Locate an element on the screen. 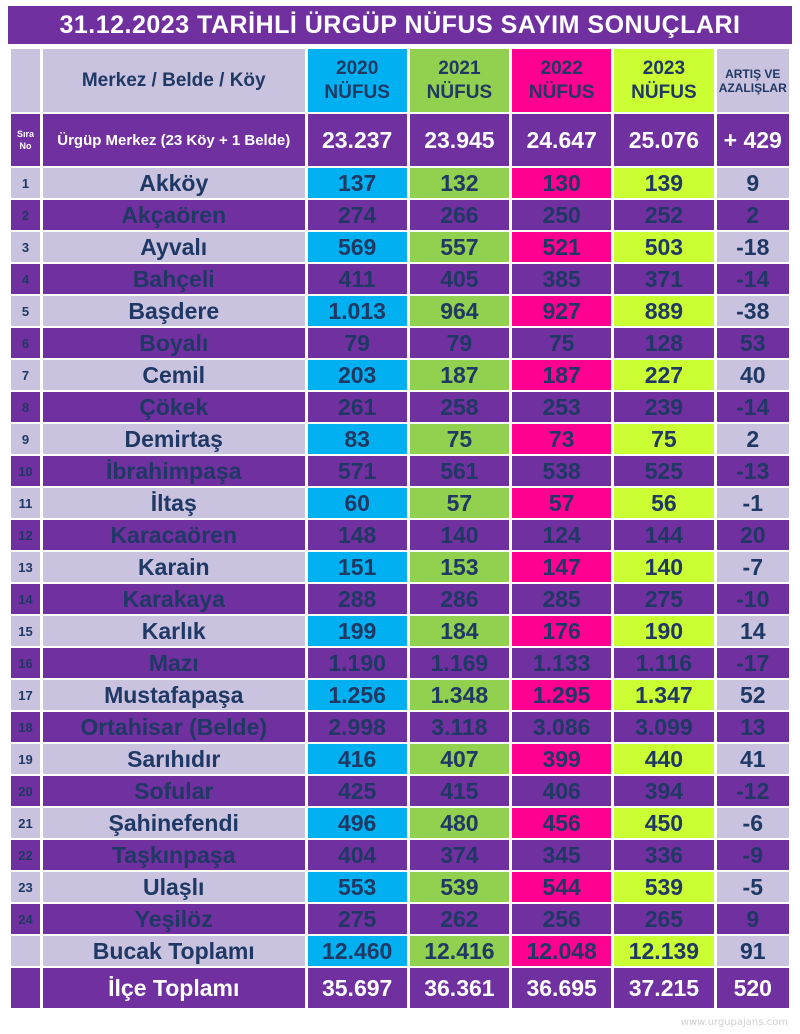 This screenshot has height=1034, width=800. row-value-2020: 416 is located at coordinates (357, 759).